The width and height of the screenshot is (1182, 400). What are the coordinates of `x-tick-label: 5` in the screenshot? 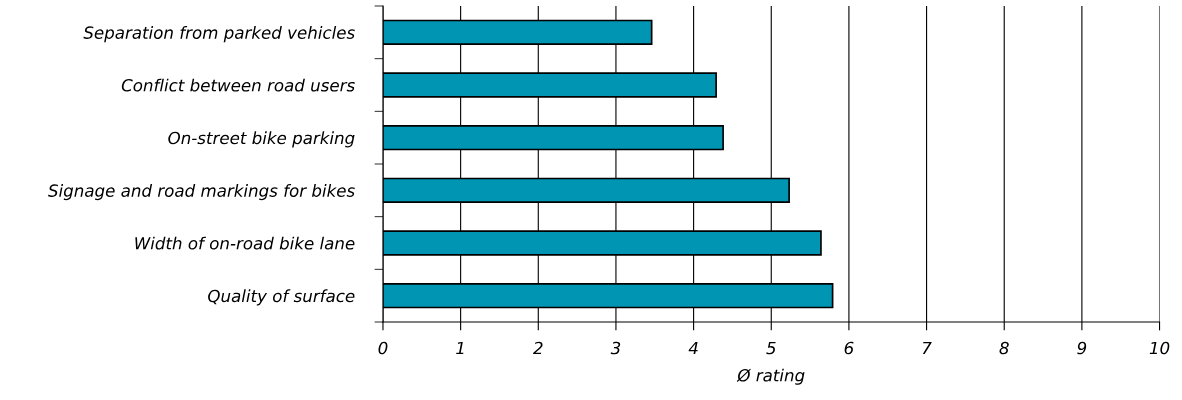 It's located at (771, 348).